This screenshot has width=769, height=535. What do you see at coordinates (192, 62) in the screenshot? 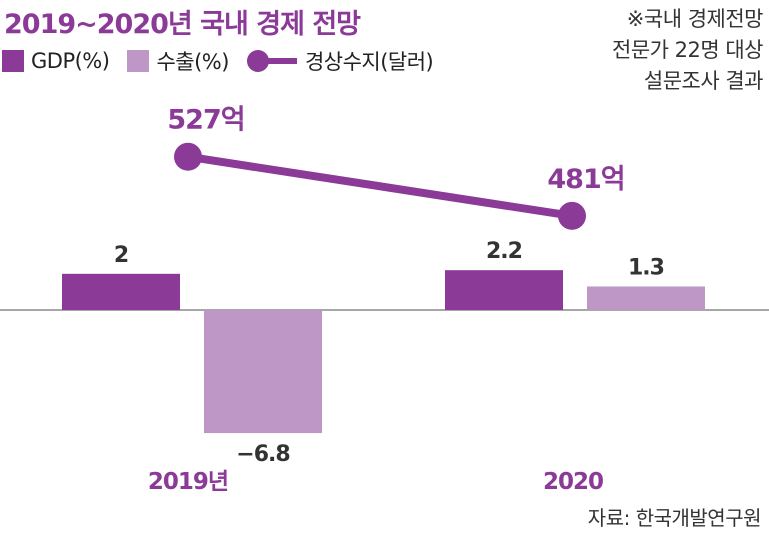
I see `legend-label-export: 수출(%)` at bounding box center [192, 62].